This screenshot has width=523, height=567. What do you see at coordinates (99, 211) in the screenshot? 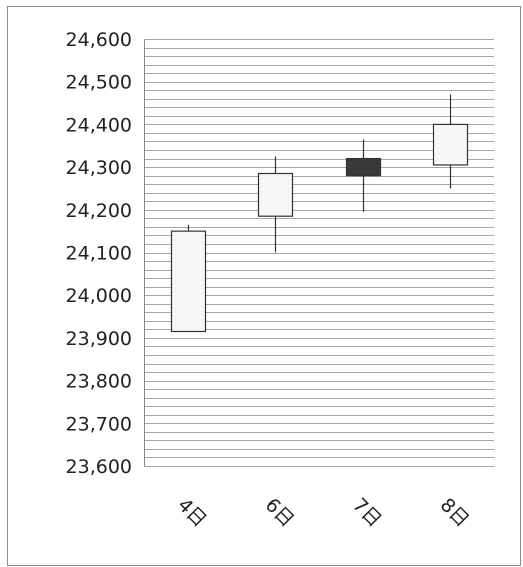
I see `y-tick-label: 24,200` at bounding box center [99, 211].